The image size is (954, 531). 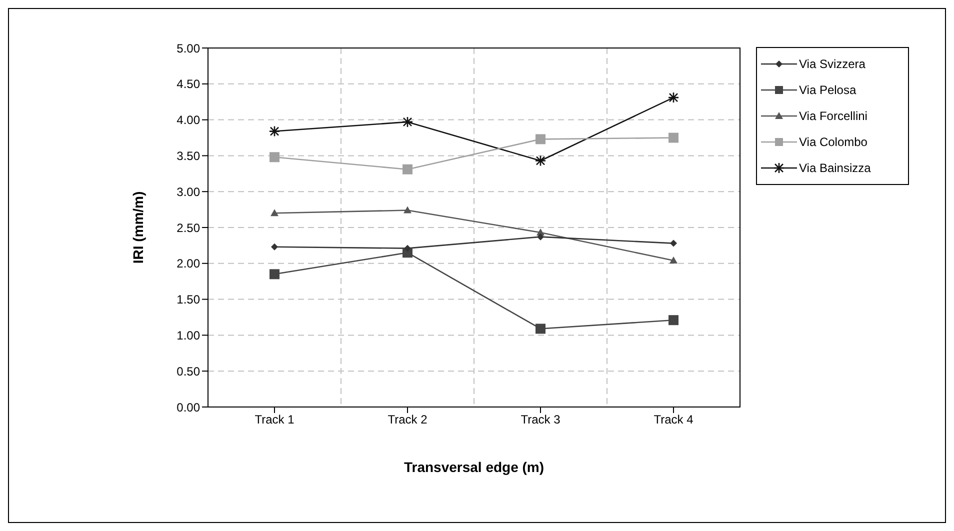 I want to click on y-tick-label: 2.50, so click(x=188, y=227).